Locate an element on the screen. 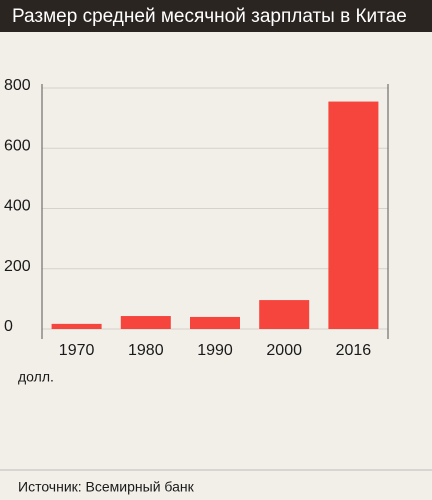  x-tick-label: 2000 is located at coordinates (284, 350).